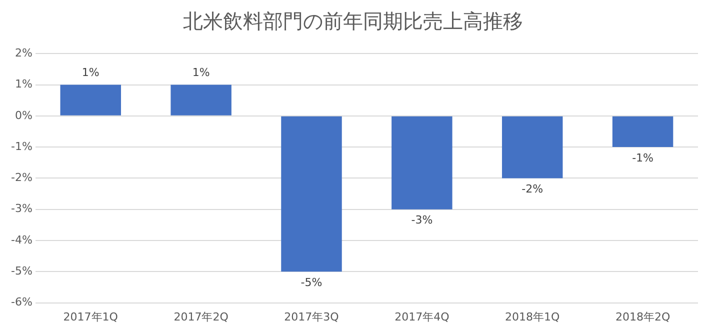 This screenshot has height=336, width=706. What do you see at coordinates (21, 177) in the screenshot?
I see `y-tick-label: -2%` at bounding box center [21, 177].